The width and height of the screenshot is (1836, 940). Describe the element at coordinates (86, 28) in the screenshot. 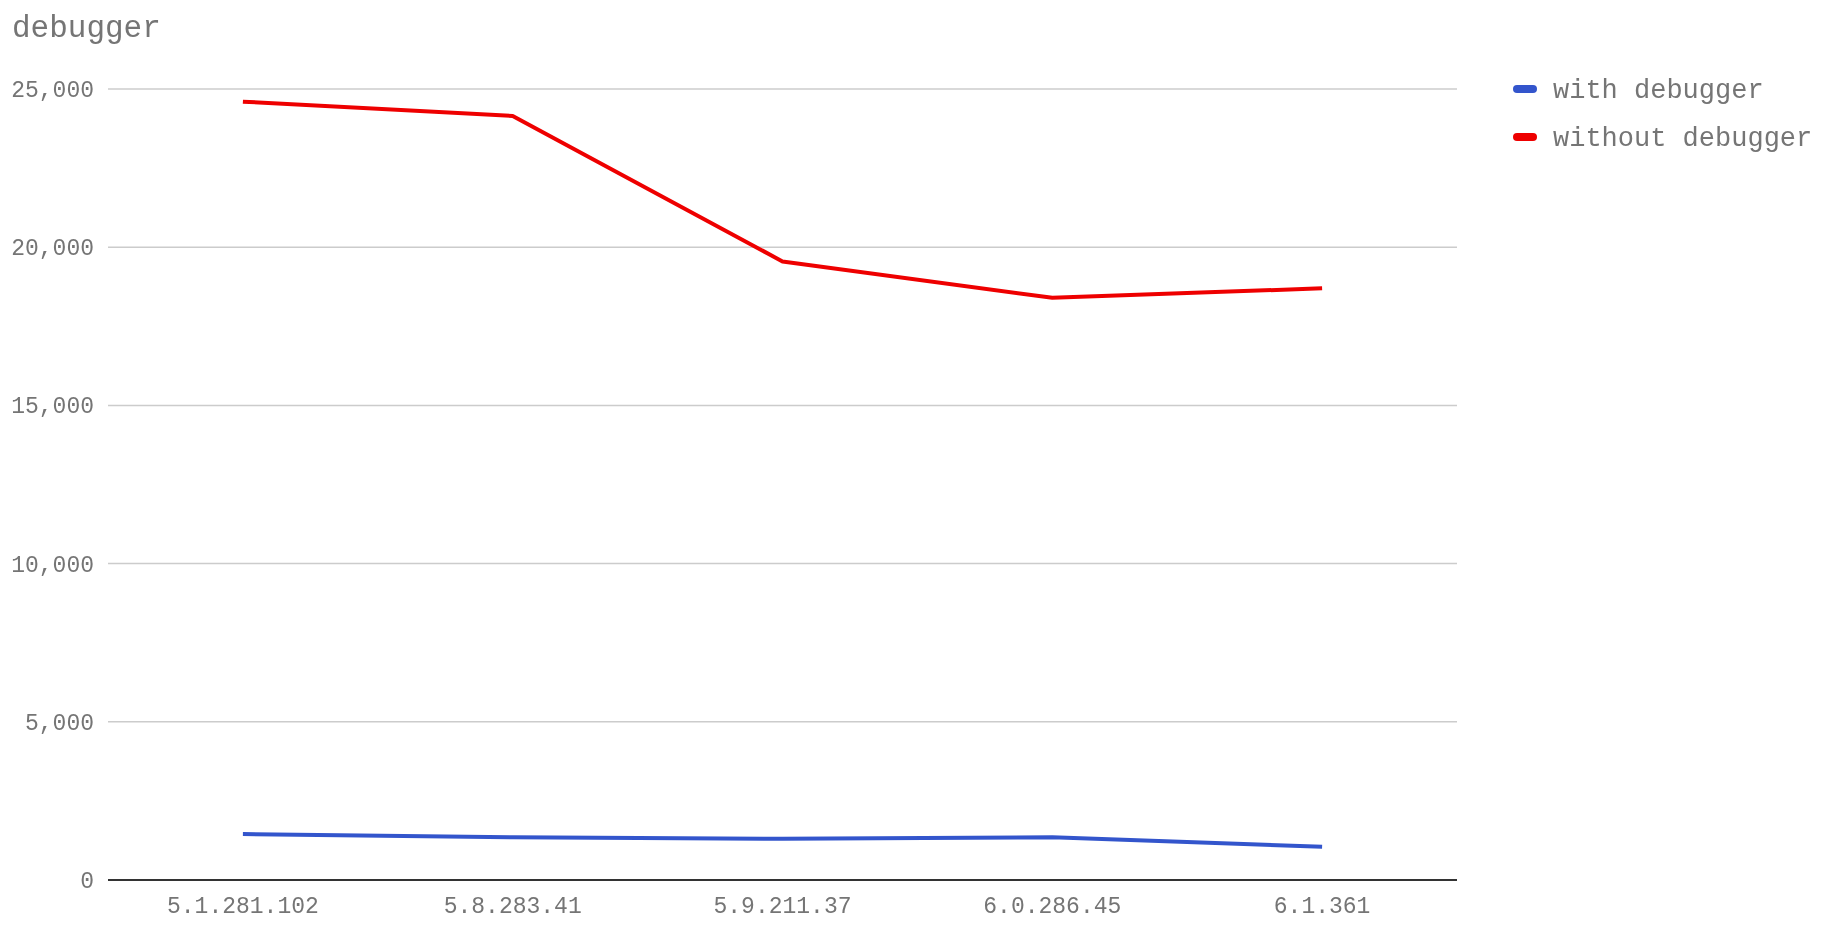

I see `chart-title: debugger` at that location.